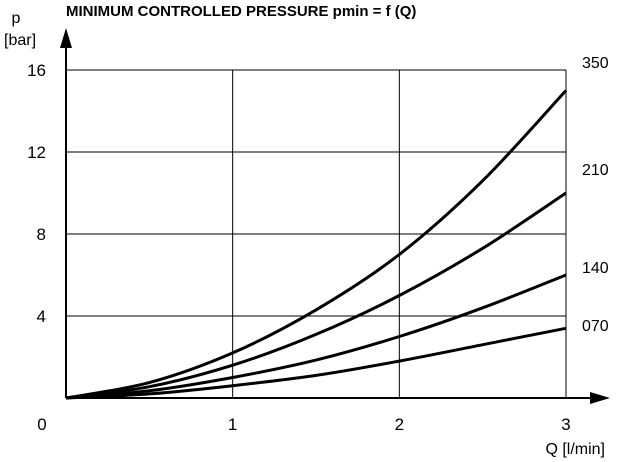 This screenshot has height=462, width=624. What do you see at coordinates (16, 18) in the screenshot?
I see `y-axis-label: p` at bounding box center [16, 18].